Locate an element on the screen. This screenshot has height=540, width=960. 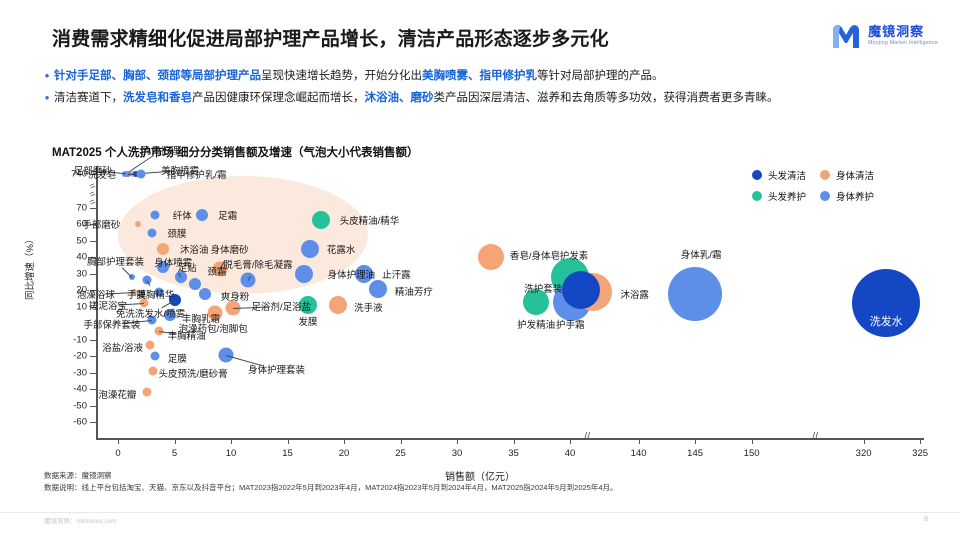
bubble-label: 身体喷雾 is located at coordinates (173, 264).